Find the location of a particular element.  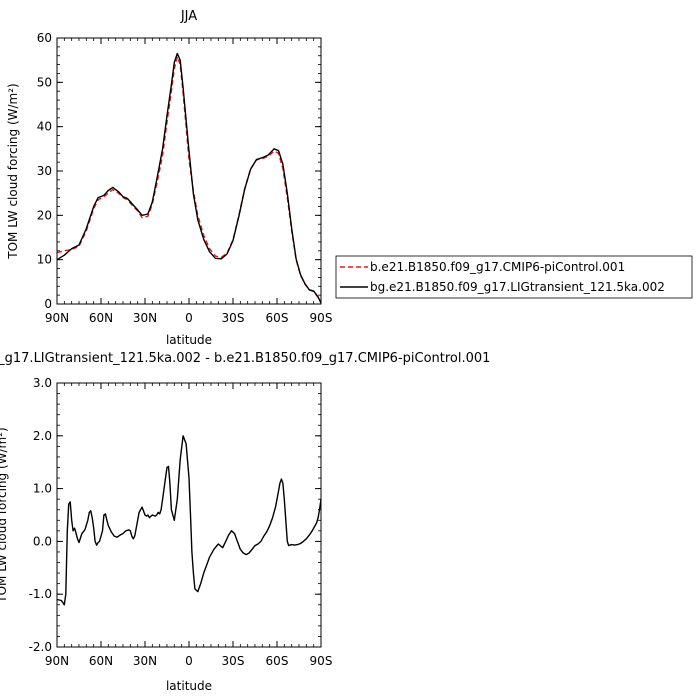

top-y-tick-label: 0 is located at coordinates (48, 304).